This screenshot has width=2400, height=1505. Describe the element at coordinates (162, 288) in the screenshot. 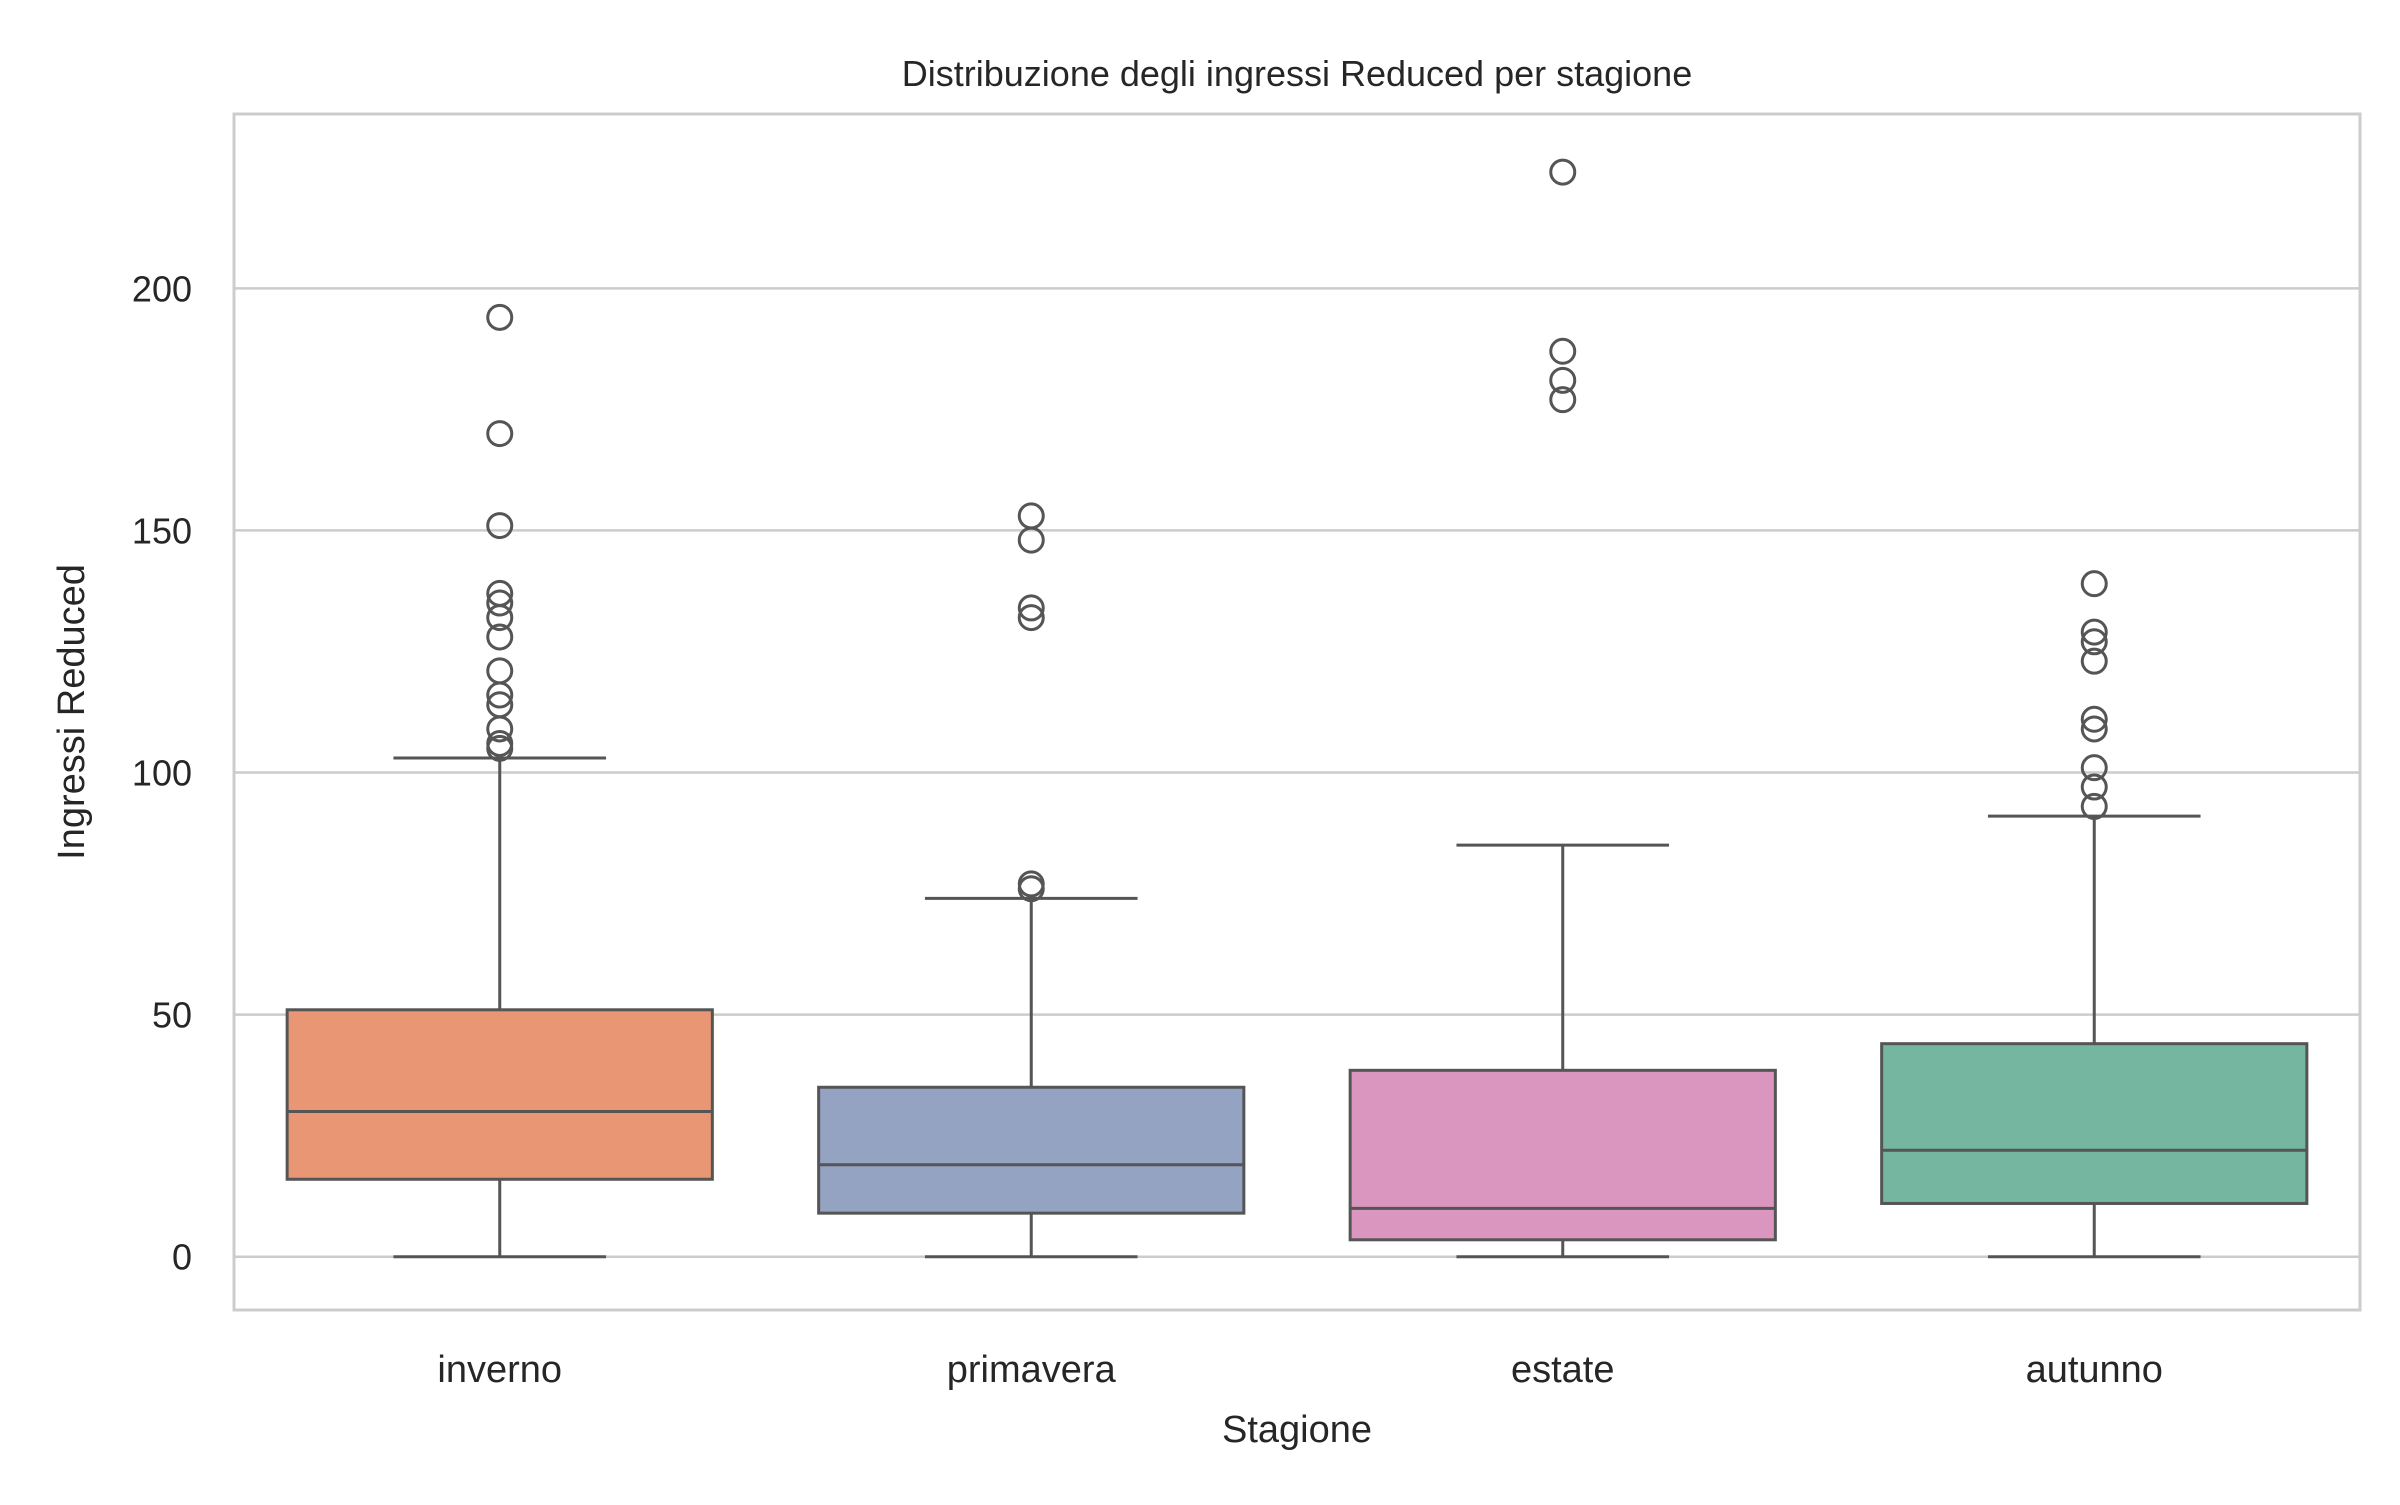

I see `y-tick-label-200: 200` at that location.